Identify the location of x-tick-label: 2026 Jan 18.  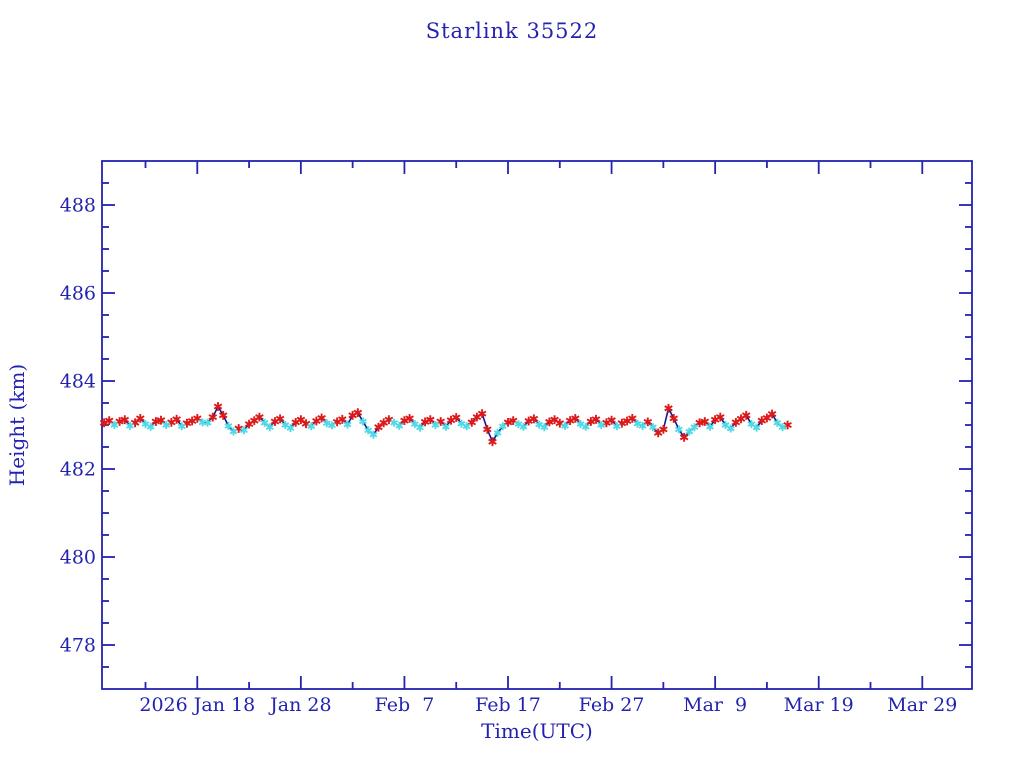
(197, 705).